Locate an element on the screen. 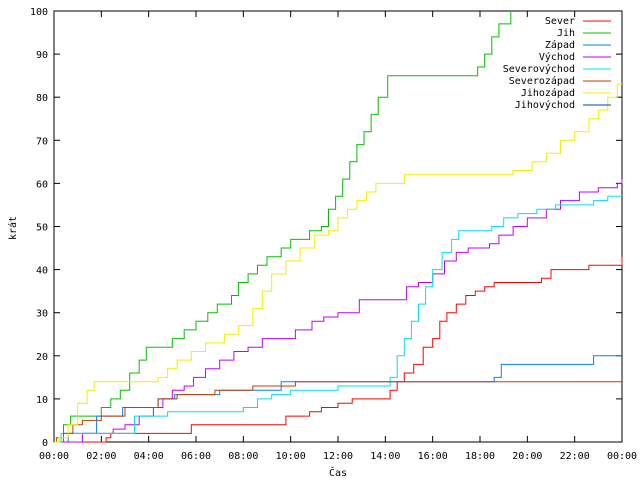 The image size is (640, 480). x-axis-label: Čas is located at coordinates (338, 472).